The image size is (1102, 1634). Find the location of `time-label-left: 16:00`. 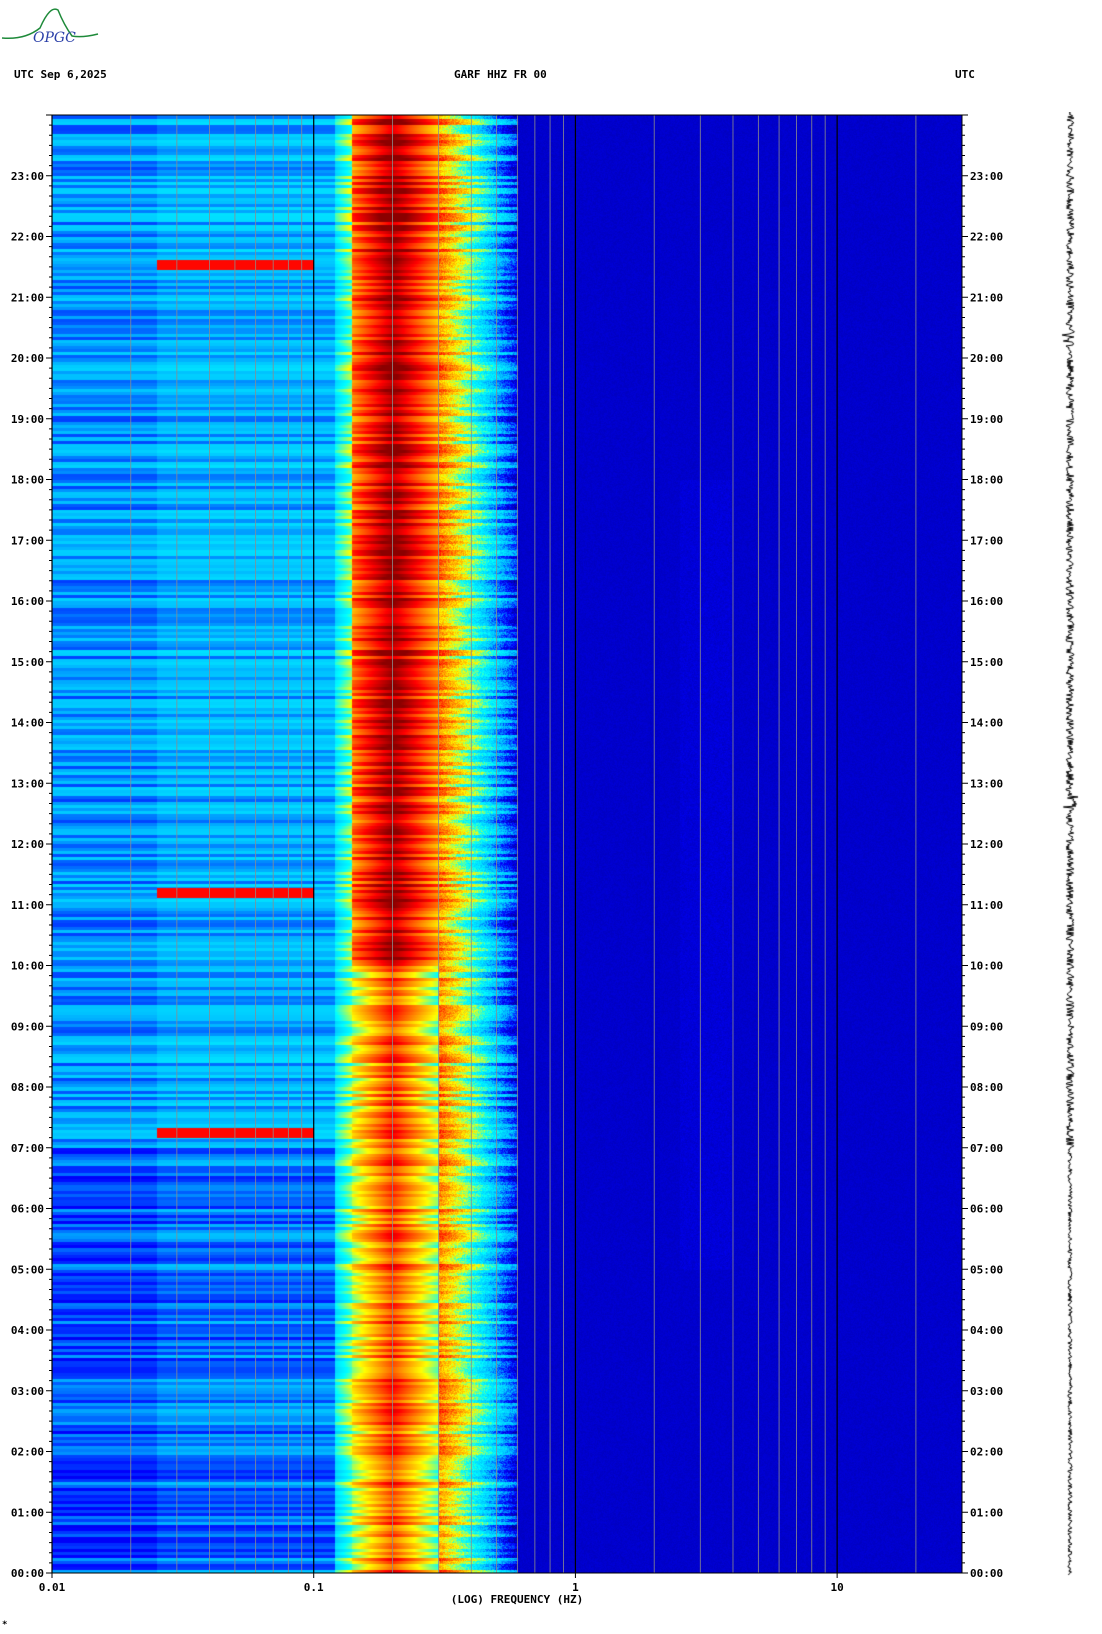

time-label-left: 16:00 is located at coordinates (27, 601).